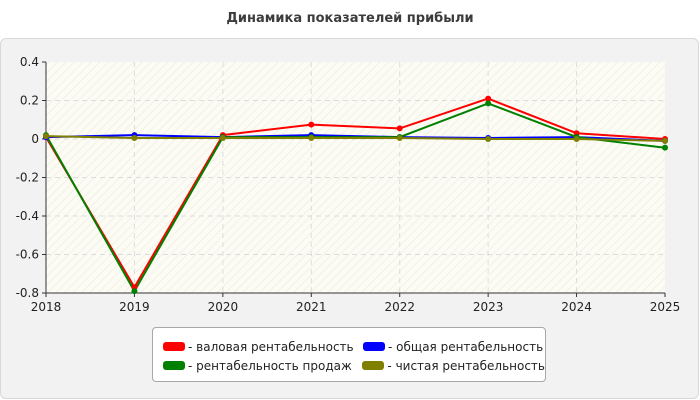  Describe the element at coordinates (223, 307) in the screenshot. I see `tick-label-x: 2020` at that location.